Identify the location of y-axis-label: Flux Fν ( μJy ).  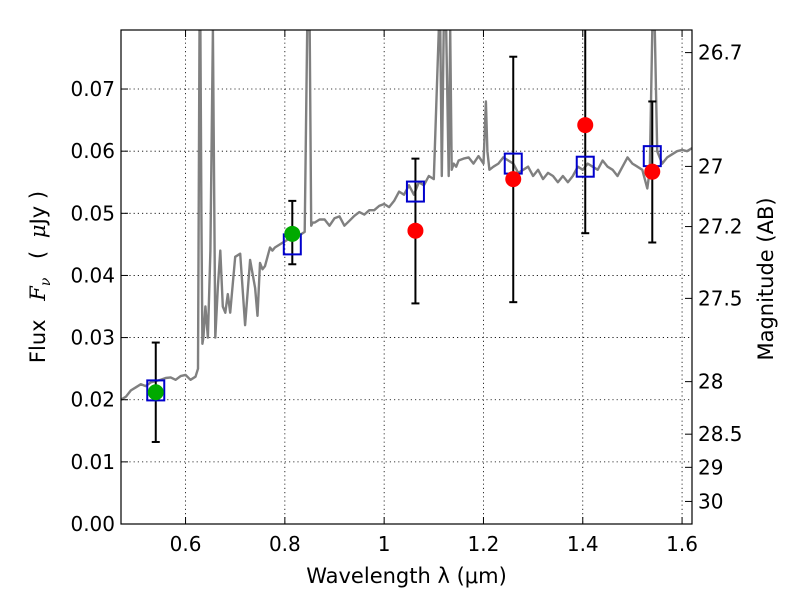
(40, 277).